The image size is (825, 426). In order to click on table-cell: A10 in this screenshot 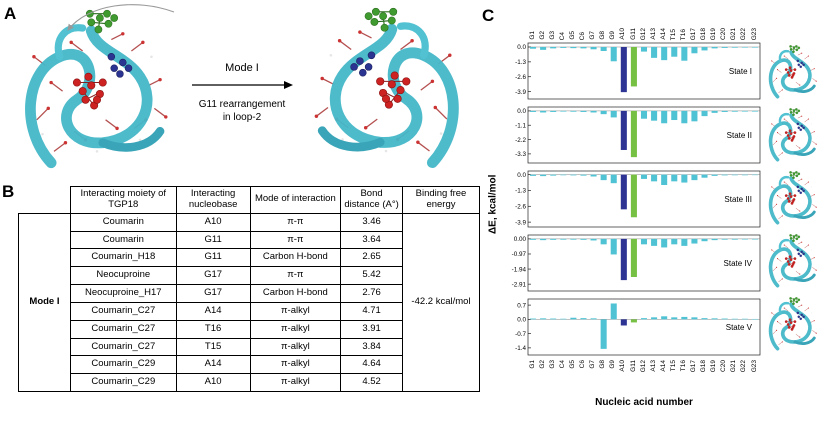, I will do `click(213, 382)`.